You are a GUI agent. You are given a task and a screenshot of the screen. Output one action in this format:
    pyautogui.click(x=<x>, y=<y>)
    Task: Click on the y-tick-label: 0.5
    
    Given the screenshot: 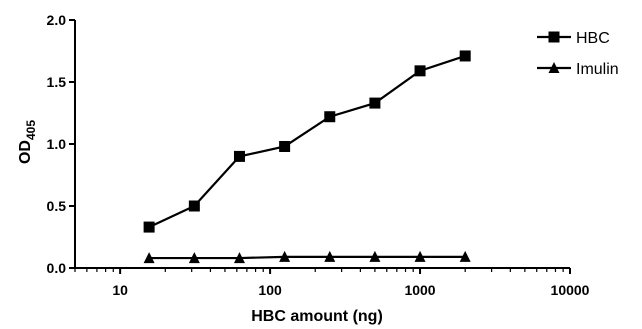 What is the action you would take?
    pyautogui.click(x=57, y=206)
    